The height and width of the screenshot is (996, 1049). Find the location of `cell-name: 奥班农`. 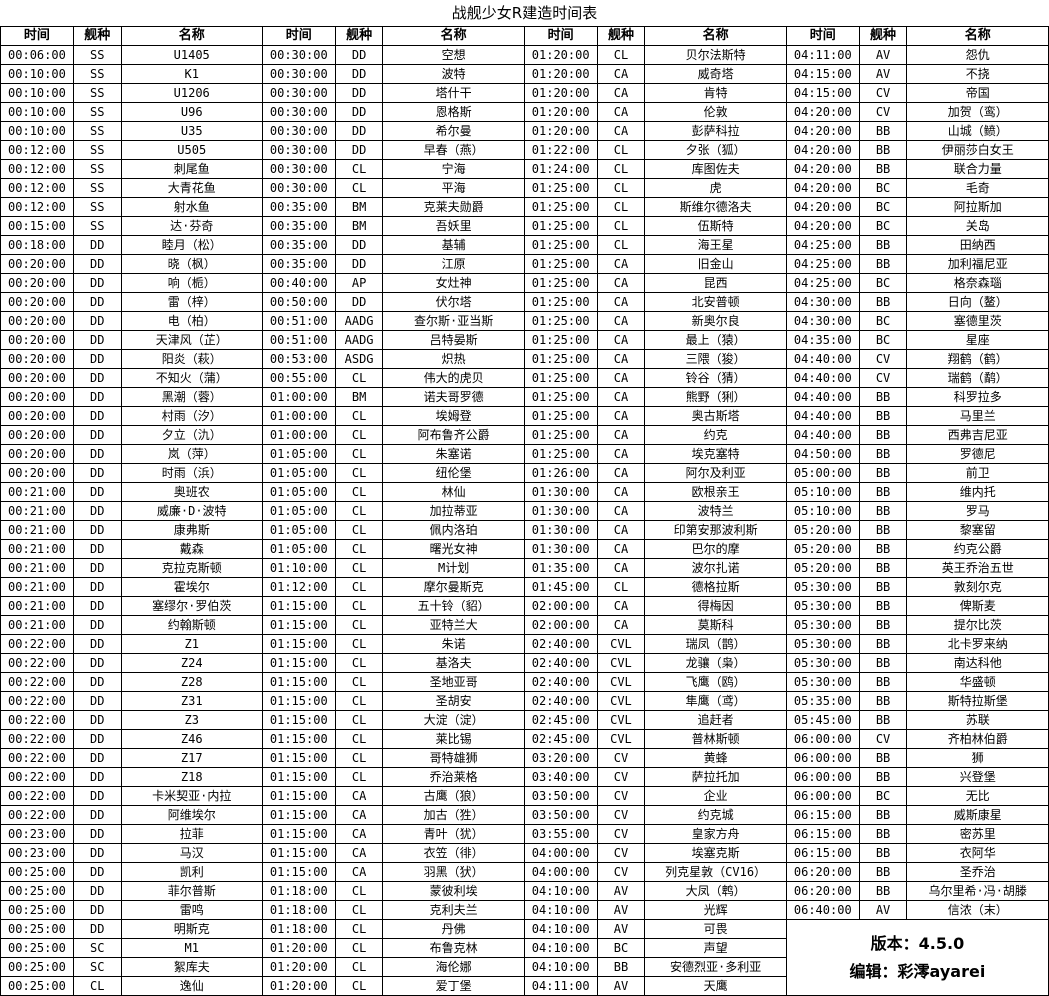

cell-name: 奥班农 is located at coordinates (191, 492).